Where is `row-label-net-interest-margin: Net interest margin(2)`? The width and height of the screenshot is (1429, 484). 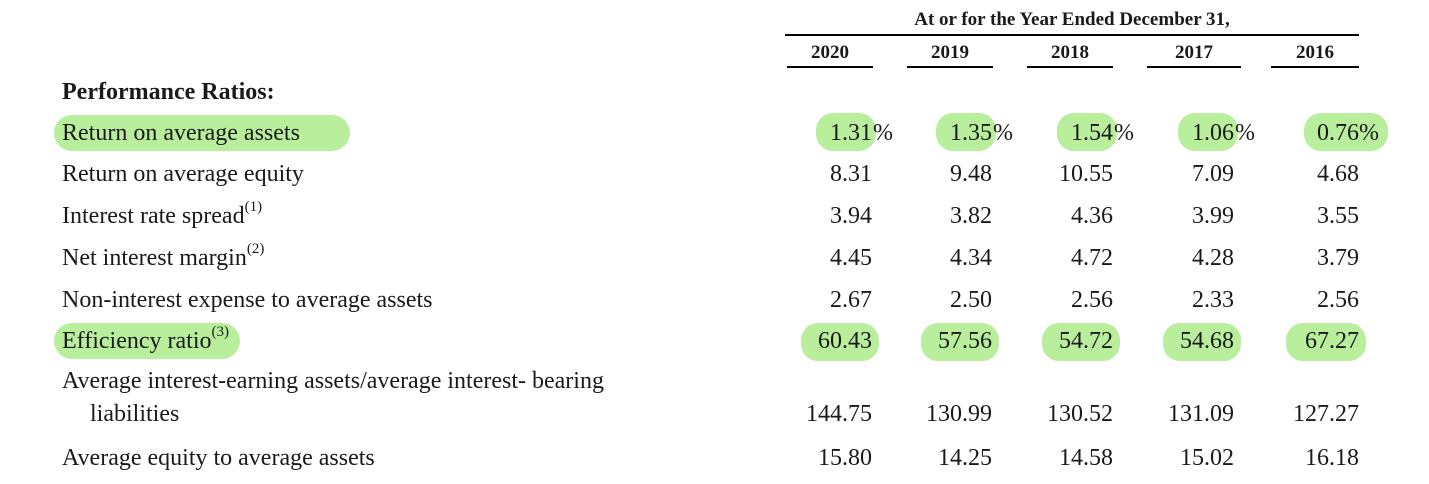
row-label-net-interest-margin: Net interest margin(2) is located at coordinates (163, 256).